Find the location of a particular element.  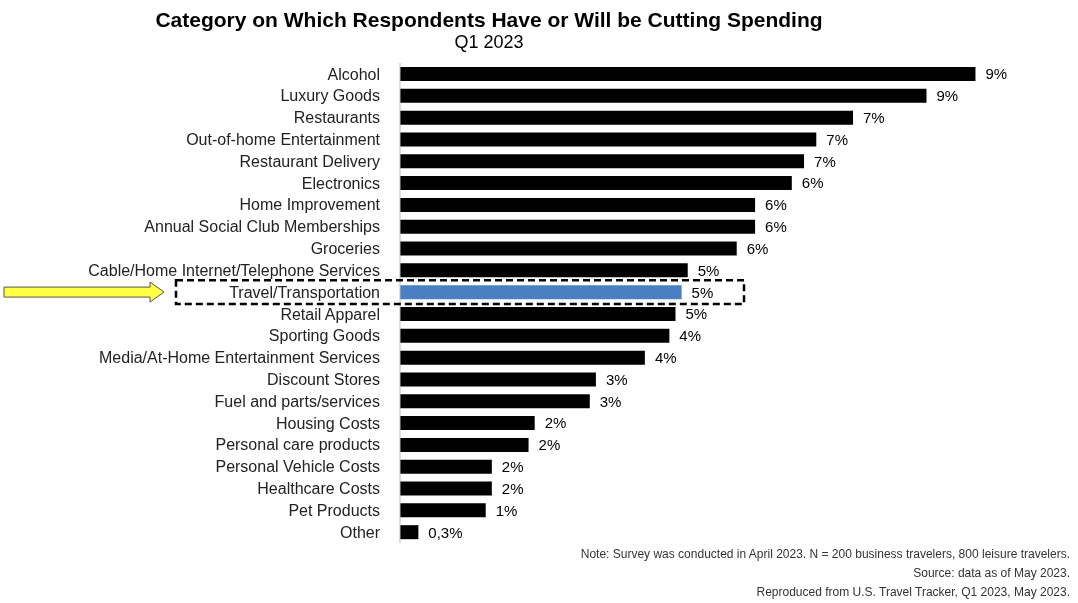

y-tick-label: Personal Vehicle Costs is located at coordinates (297, 467).